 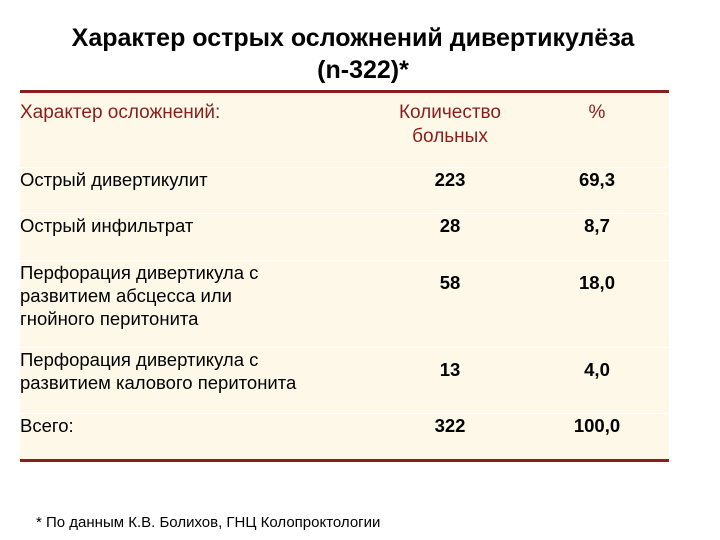 I want to click on row-percent: 4,0, so click(x=597, y=380).